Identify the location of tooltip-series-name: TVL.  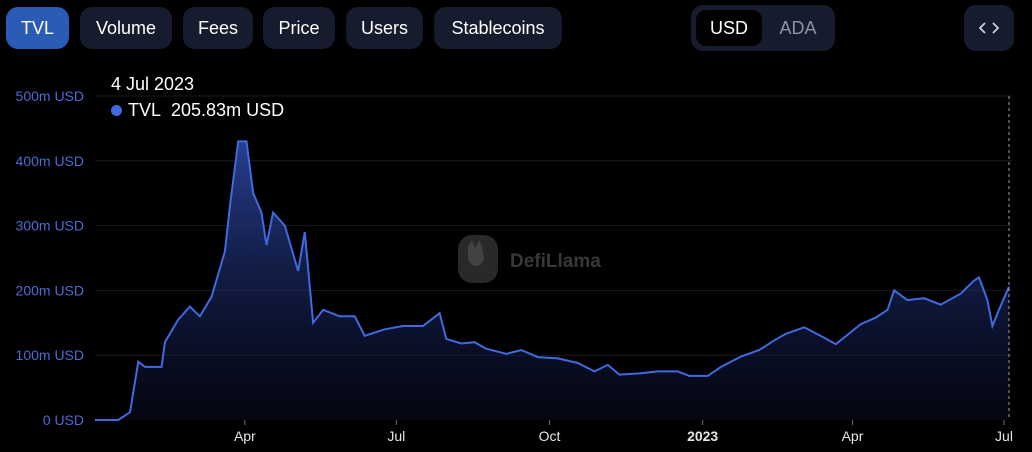
(145, 110).